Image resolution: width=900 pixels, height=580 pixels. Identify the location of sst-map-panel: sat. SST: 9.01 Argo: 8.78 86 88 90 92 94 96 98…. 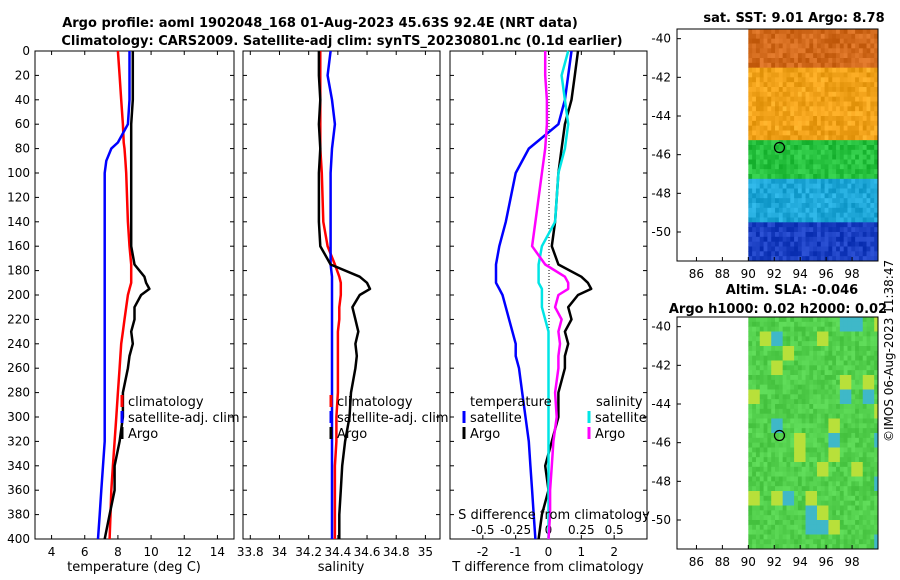
(767, 146).